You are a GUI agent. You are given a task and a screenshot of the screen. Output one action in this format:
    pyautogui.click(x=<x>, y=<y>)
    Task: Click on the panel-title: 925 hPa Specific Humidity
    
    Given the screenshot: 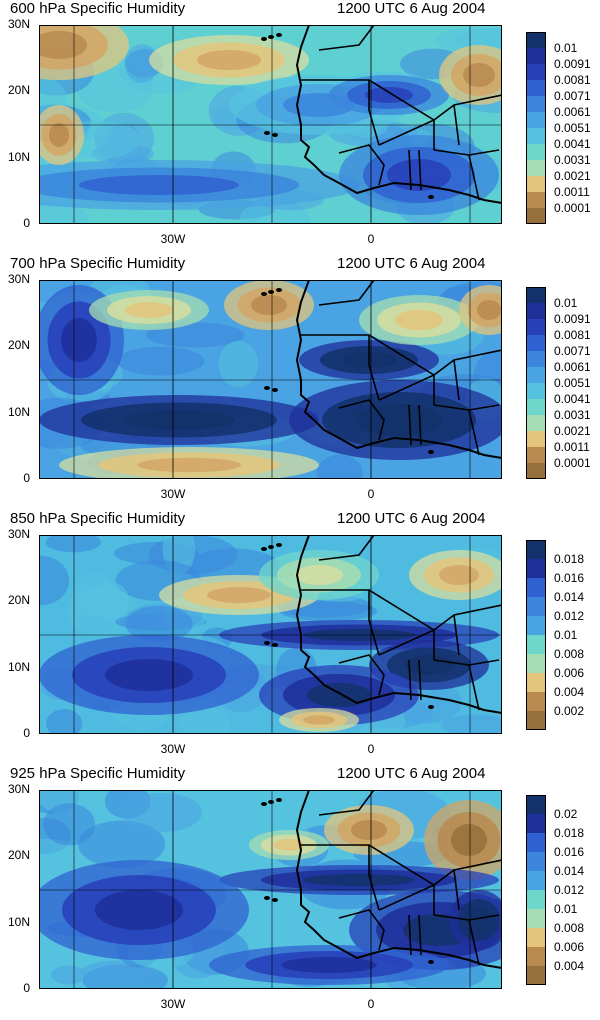 What is the action you would take?
    pyautogui.click(x=98, y=773)
    